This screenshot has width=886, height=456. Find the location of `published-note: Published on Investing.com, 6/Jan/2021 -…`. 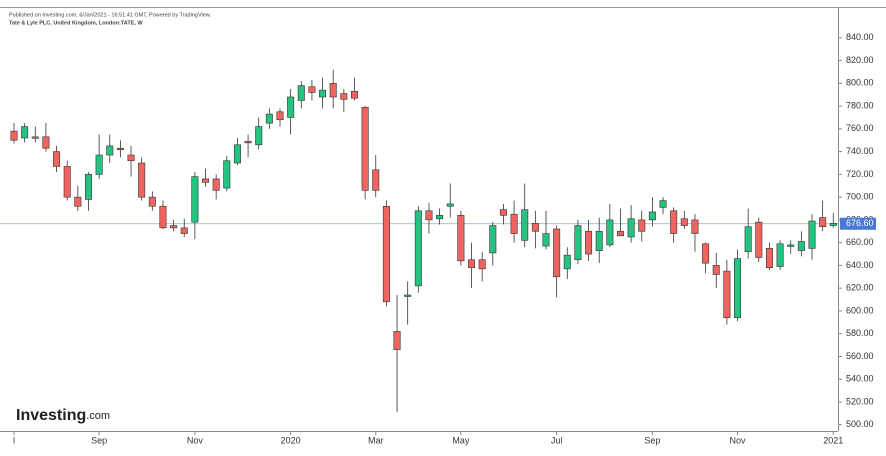

published-note: Published on Investing.com, 6/Jan/2021 -… is located at coordinates (110, 15).